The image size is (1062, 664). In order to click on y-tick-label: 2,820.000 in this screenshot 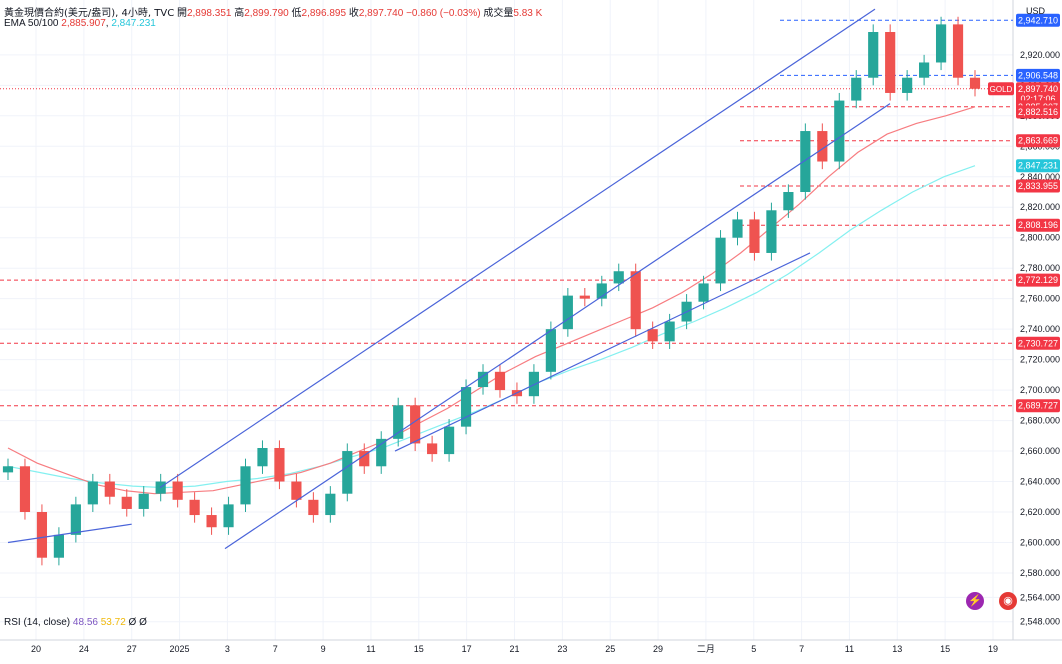, I will do `click(1040, 207)`.